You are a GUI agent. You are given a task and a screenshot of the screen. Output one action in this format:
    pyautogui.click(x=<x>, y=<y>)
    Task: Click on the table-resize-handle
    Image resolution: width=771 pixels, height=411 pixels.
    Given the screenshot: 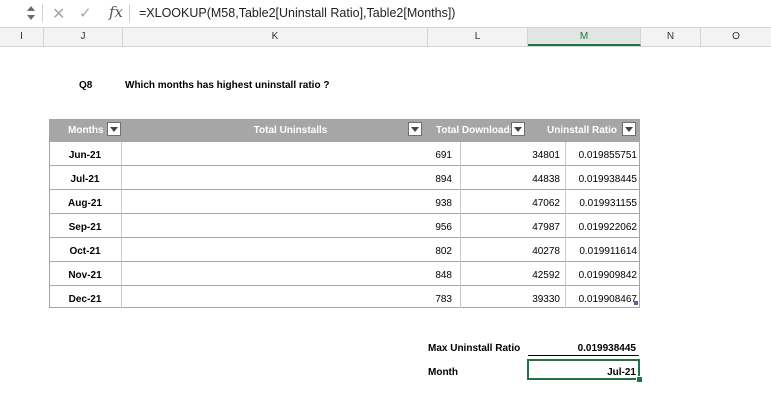 What is the action you would take?
    pyautogui.click(x=636, y=303)
    